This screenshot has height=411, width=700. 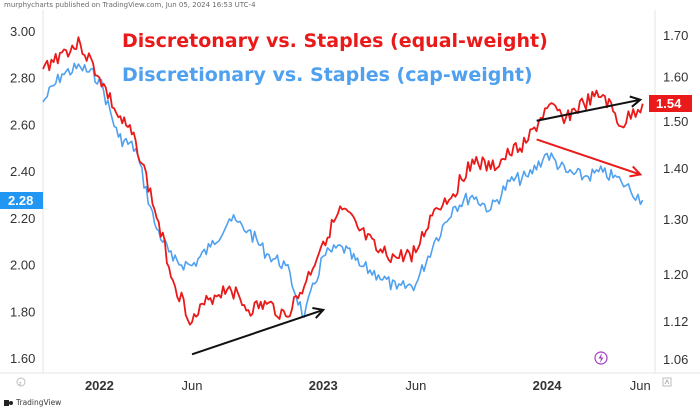 I want to click on tradingview-logo-icon, so click(x=8, y=402).